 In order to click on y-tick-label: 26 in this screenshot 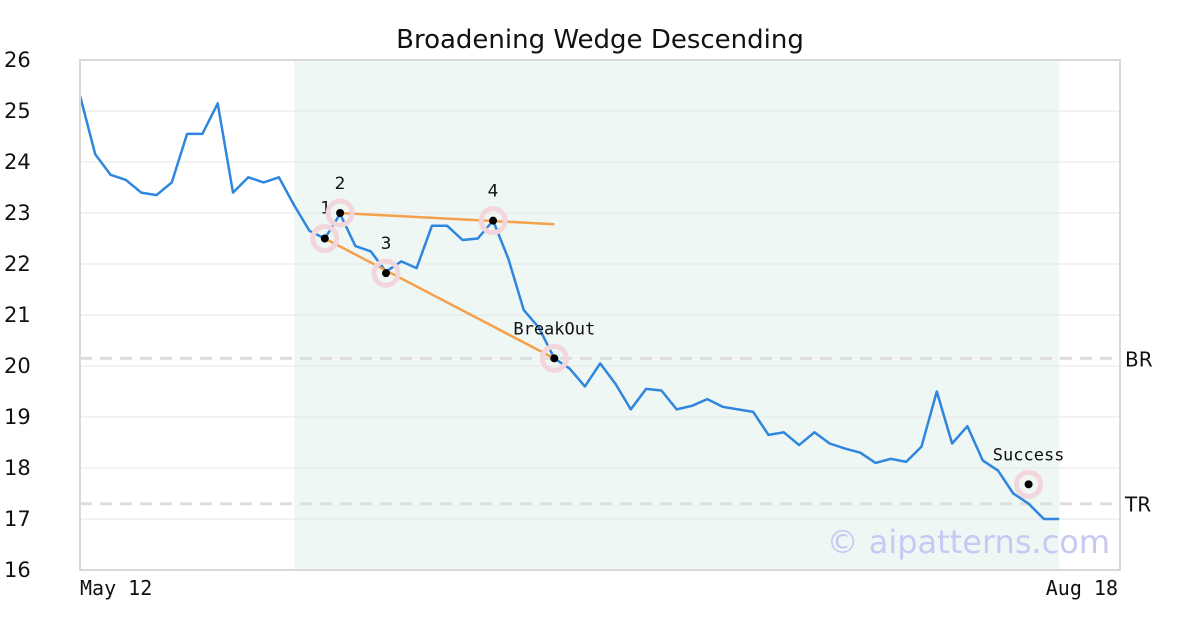, I will do `click(17, 60)`.